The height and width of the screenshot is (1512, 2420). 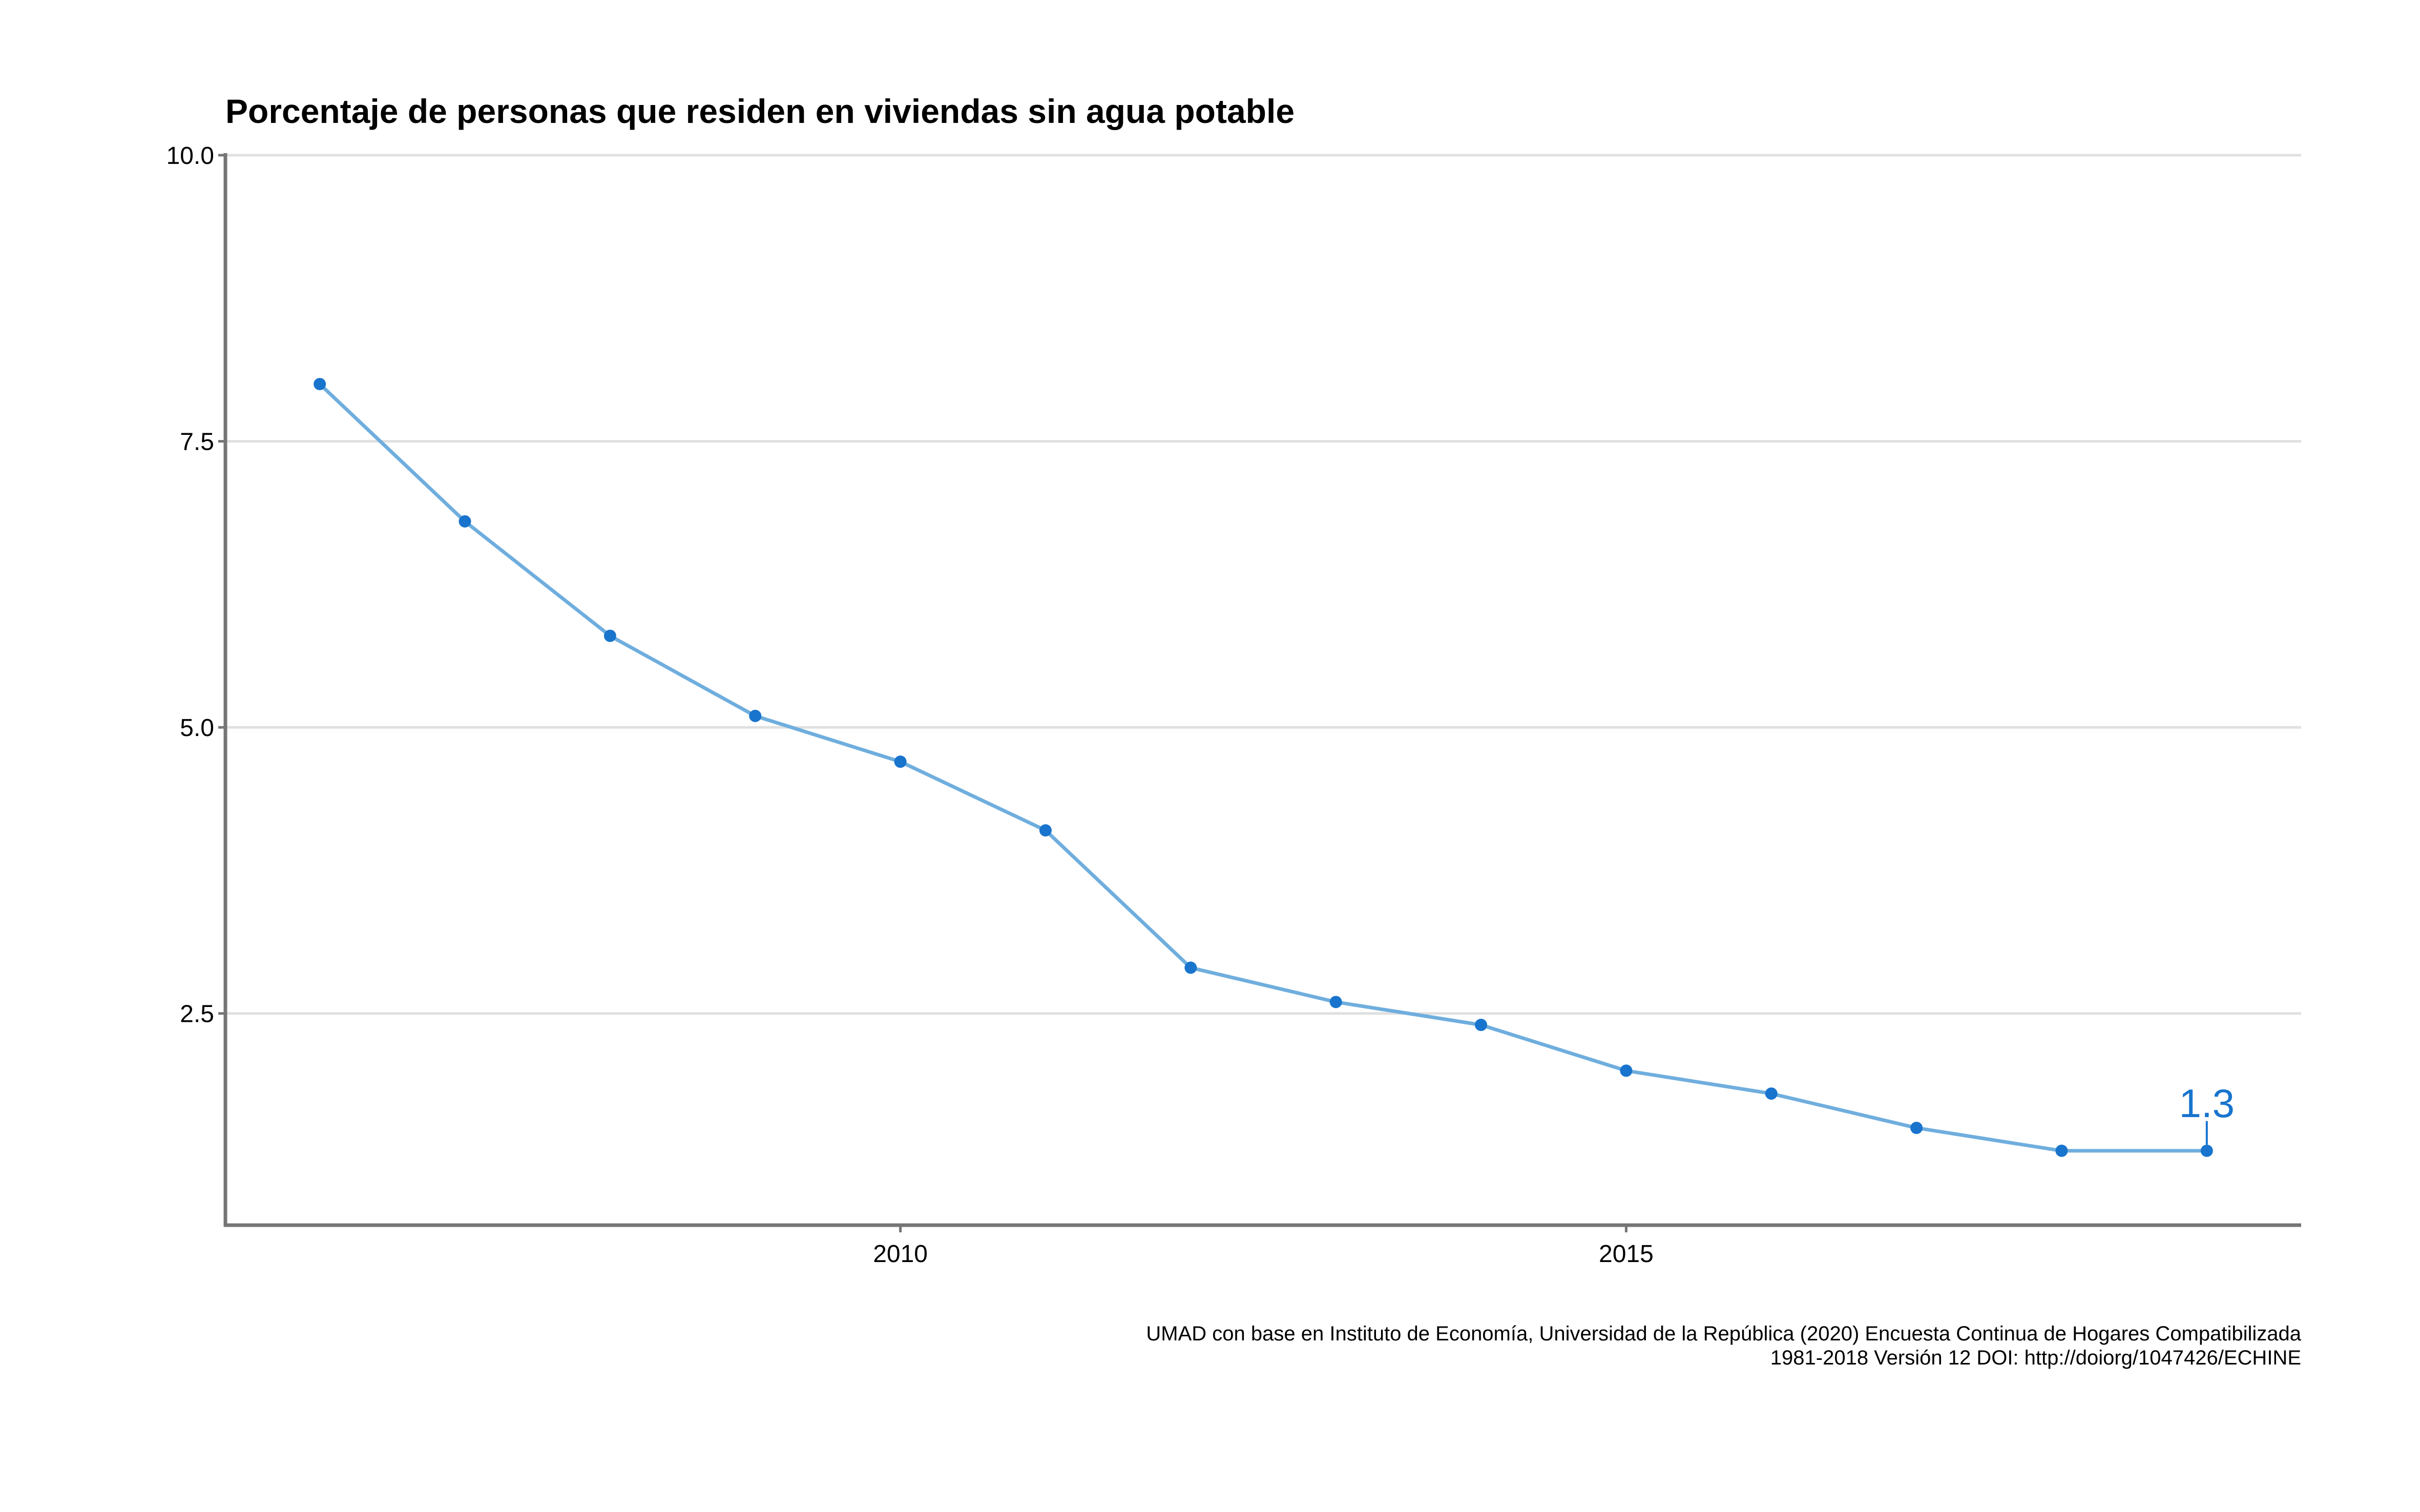 What do you see at coordinates (2207, 1103) in the screenshot?
I see `annotation-label: 1.3` at bounding box center [2207, 1103].